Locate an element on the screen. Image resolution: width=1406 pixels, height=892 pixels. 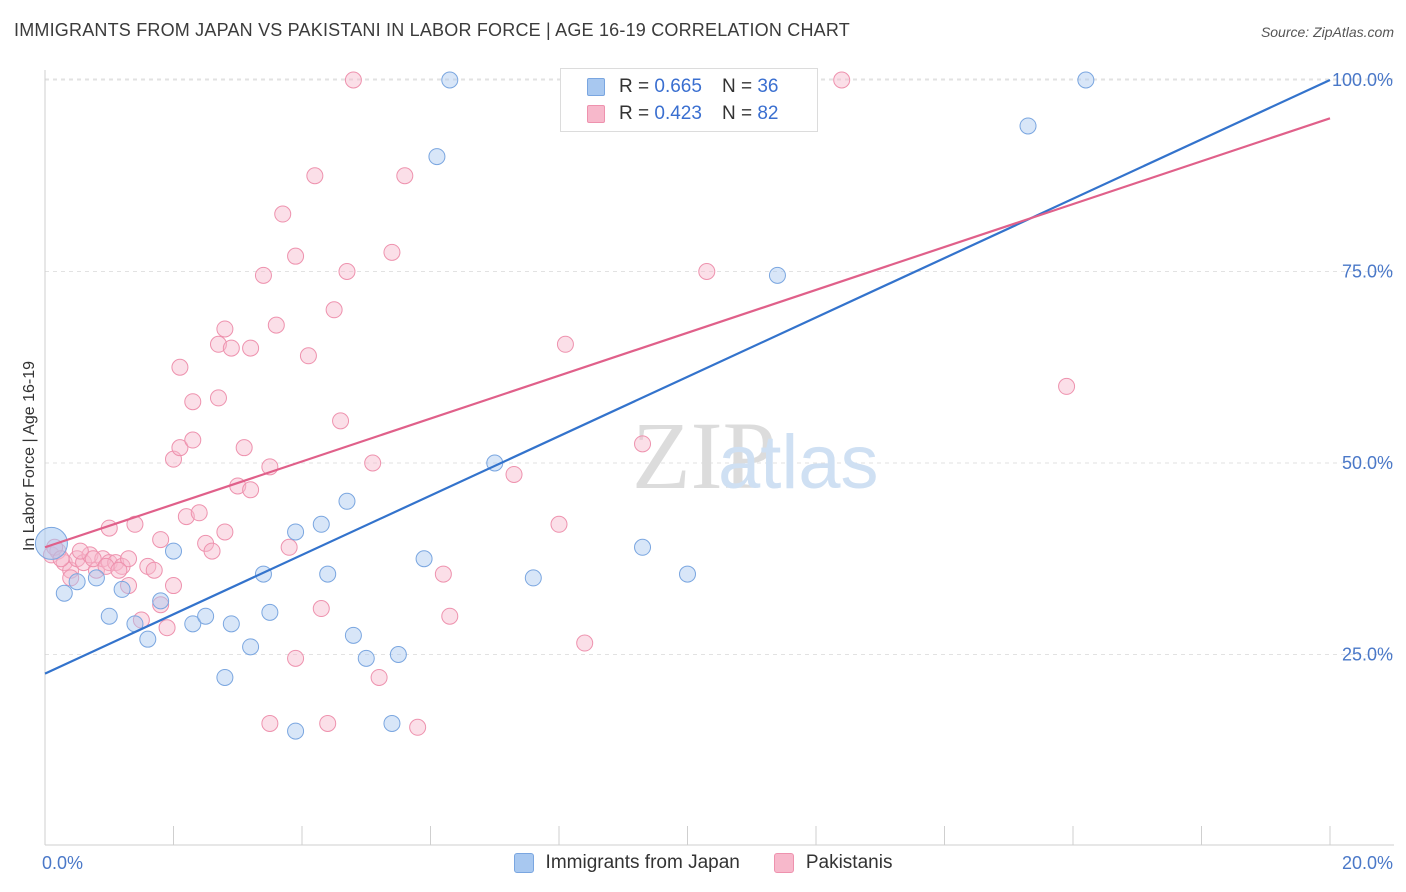
legend-r-value-japan: 0.665 is located at coordinates (678, 86).